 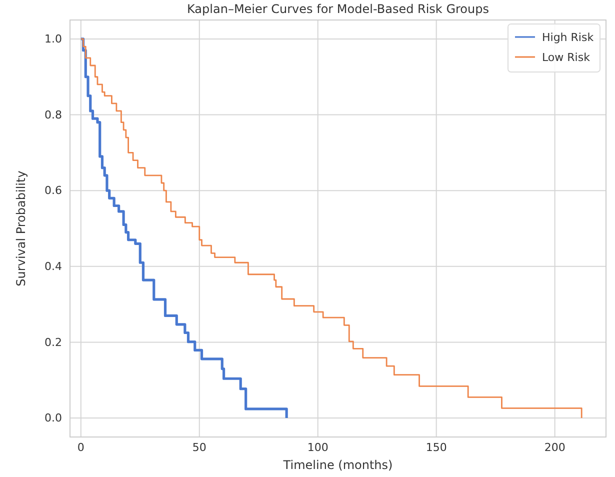 I want to click on x-axis-title: Timeline (months), so click(x=337, y=465).